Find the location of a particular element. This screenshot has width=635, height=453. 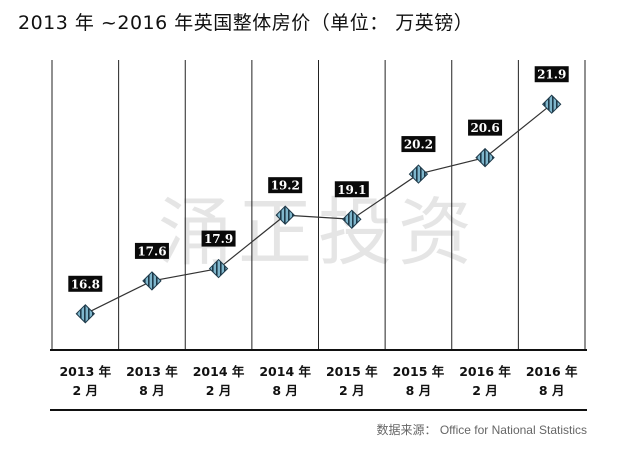

chart-title: 2013 年 ~2016 年英国整体房价（单位： 万英镑） is located at coordinates (246, 23).